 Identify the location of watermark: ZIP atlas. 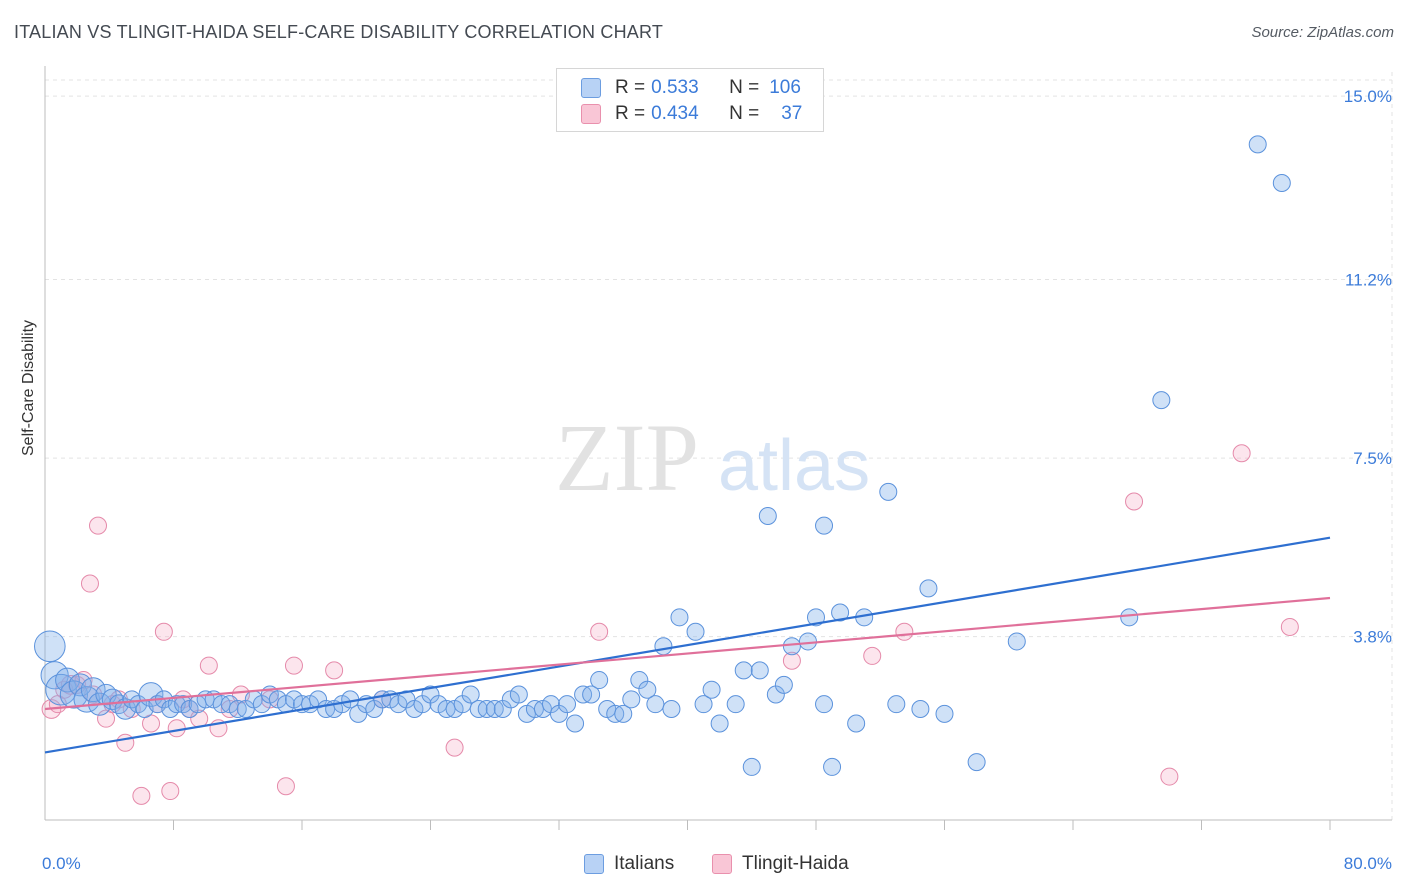
(712, 457).